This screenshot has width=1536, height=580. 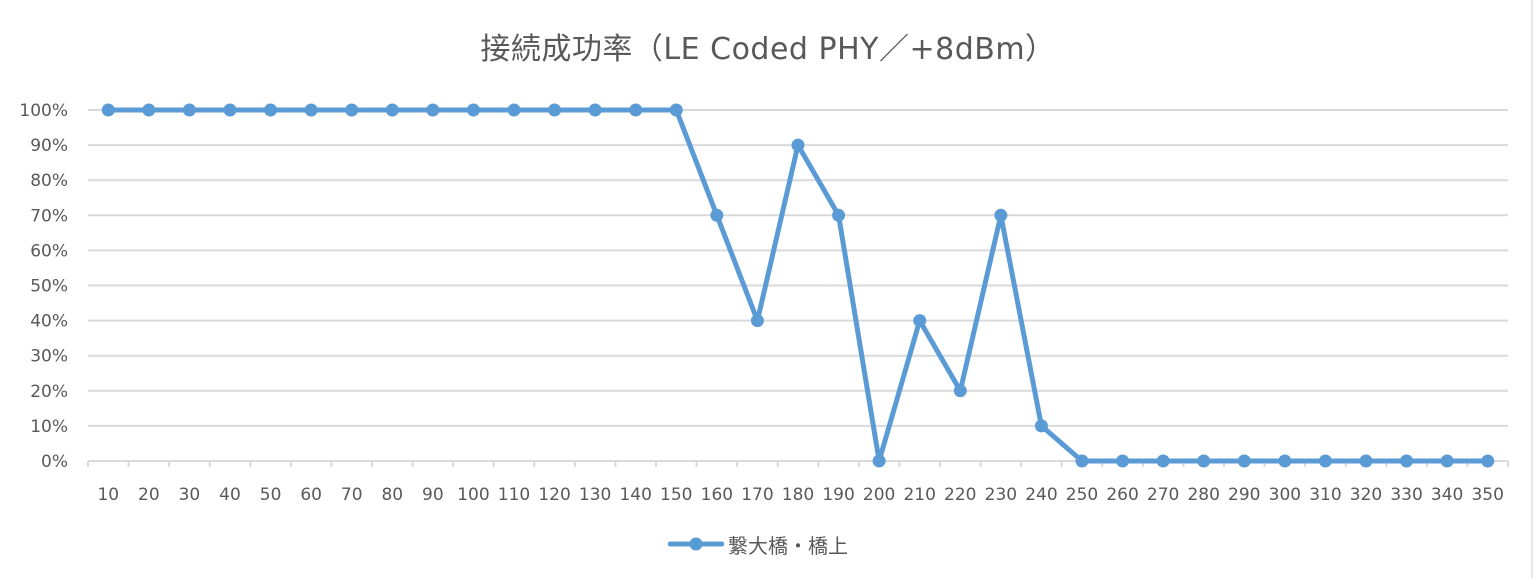 What do you see at coordinates (1244, 495) in the screenshot?
I see `x-tick-label: 290` at bounding box center [1244, 495].